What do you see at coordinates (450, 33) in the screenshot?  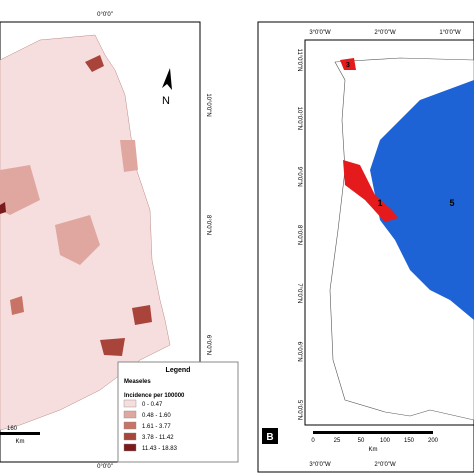 I see `longitude-label: 1°0'0"W` at bounding box center [450, 33].